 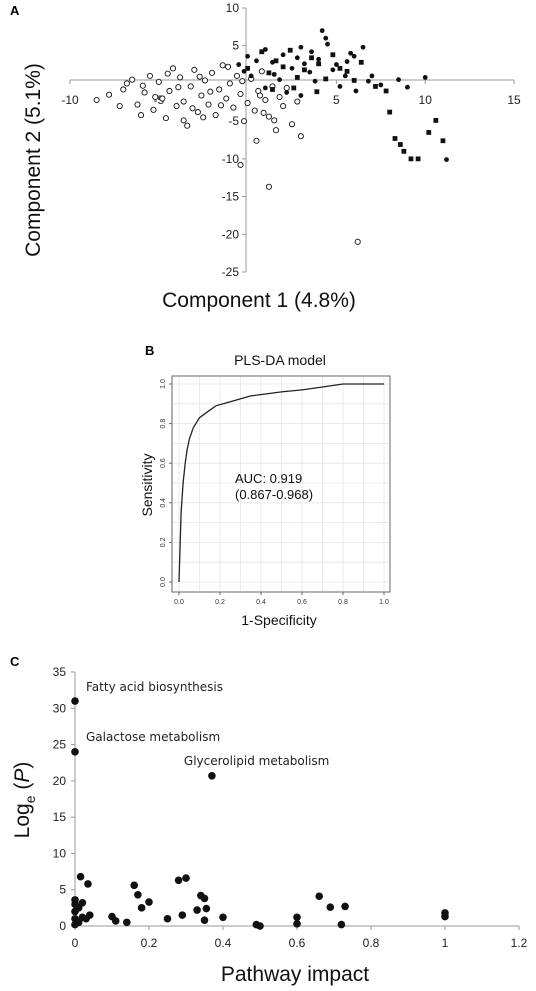 I want to click on panel-b-y-tick-label: 0.8, so click(x=163, y=424).